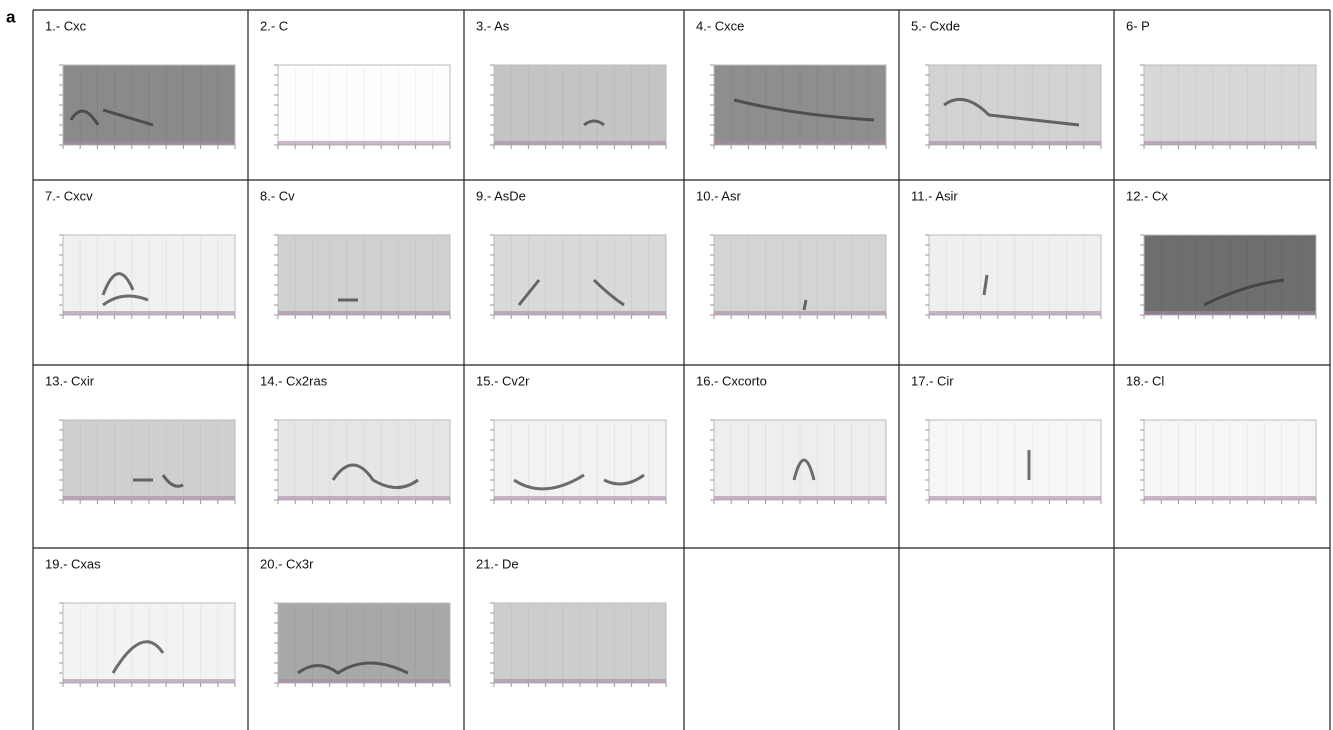 This screenshot has width=1333, height=730. Describe the element at coordinates (274, 25) in the screenshot. I see `cell-label: 2.- C` at that location.